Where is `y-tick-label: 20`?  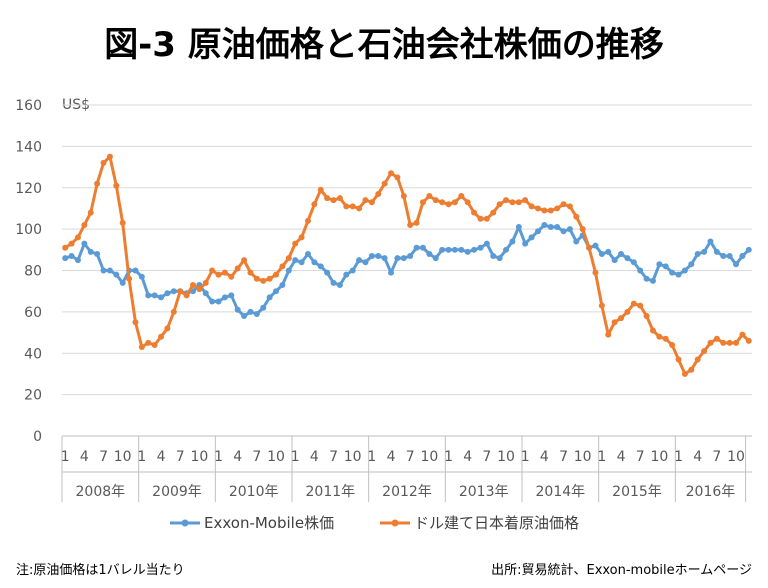 y-tick-label: 20 is located at coordinates (33, 396).